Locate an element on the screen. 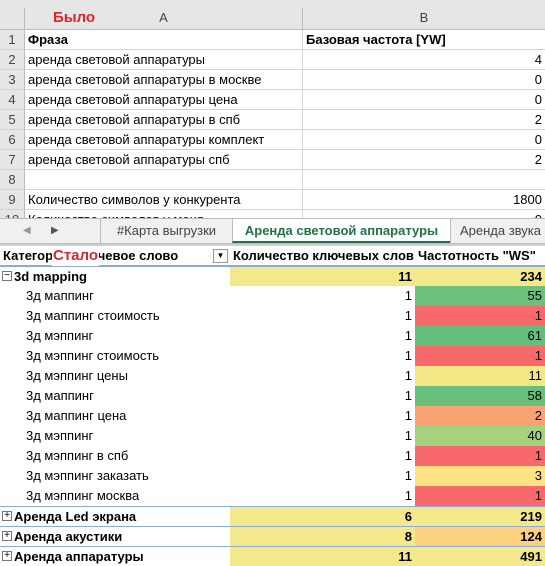  row-number: 7 is located at coordinates (12, 160).